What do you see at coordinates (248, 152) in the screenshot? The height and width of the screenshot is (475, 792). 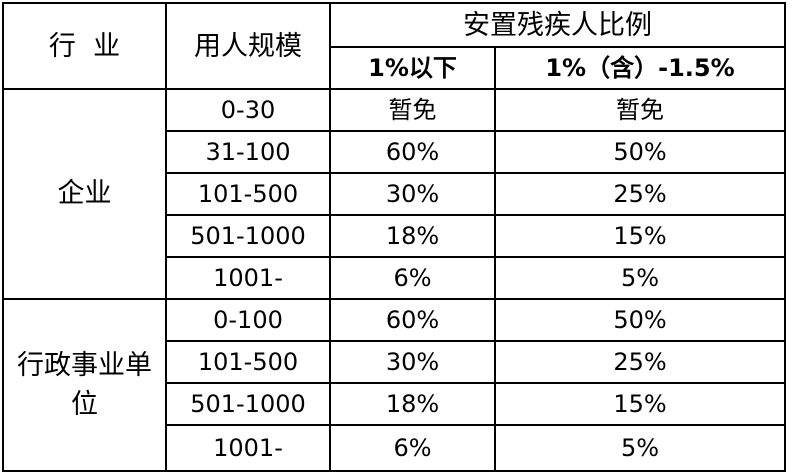 I see `scale-cell: 31-100` at bounding box center [248, 152].